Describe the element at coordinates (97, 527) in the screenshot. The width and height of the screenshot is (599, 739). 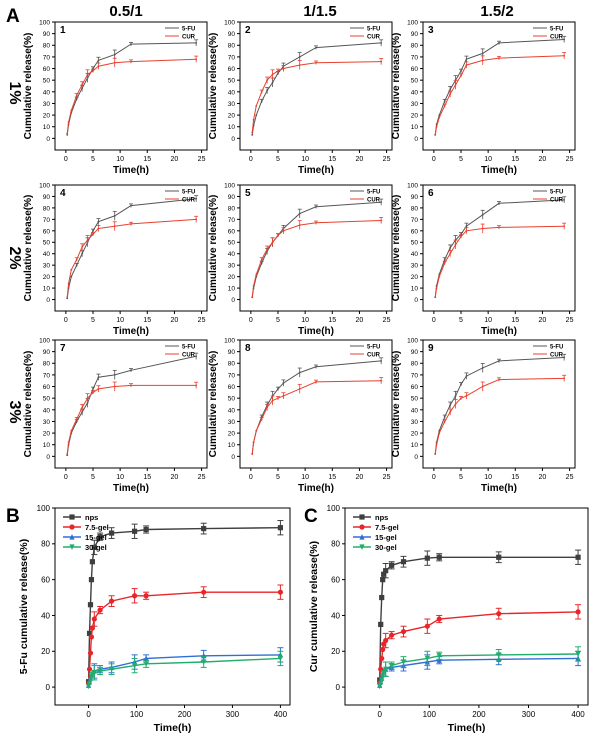
I see `legend-label: 7.5-gel` at that location.